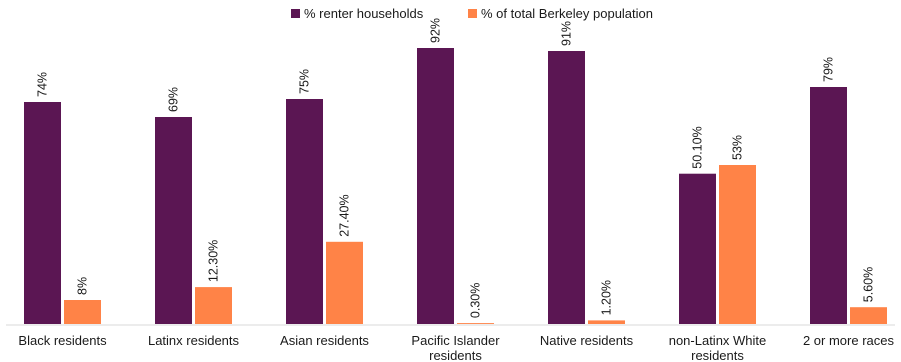 The image size is (901, 362). I want to click on data-label-renter-0: 74%, so click(43, 84).